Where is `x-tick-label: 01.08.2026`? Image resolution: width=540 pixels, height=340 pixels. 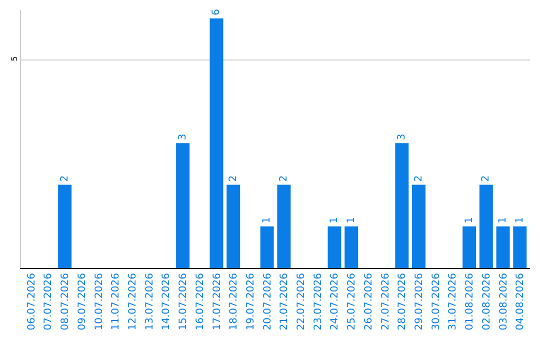 x-tick-label: 01.08.2026 is located at coordinates (470, 301).